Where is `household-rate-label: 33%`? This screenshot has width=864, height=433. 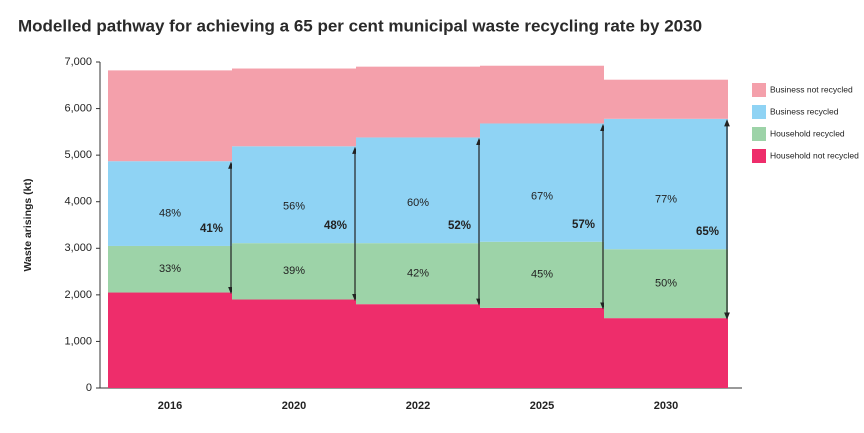 household-rate-label: 33% is located at coordinates (170, 269).